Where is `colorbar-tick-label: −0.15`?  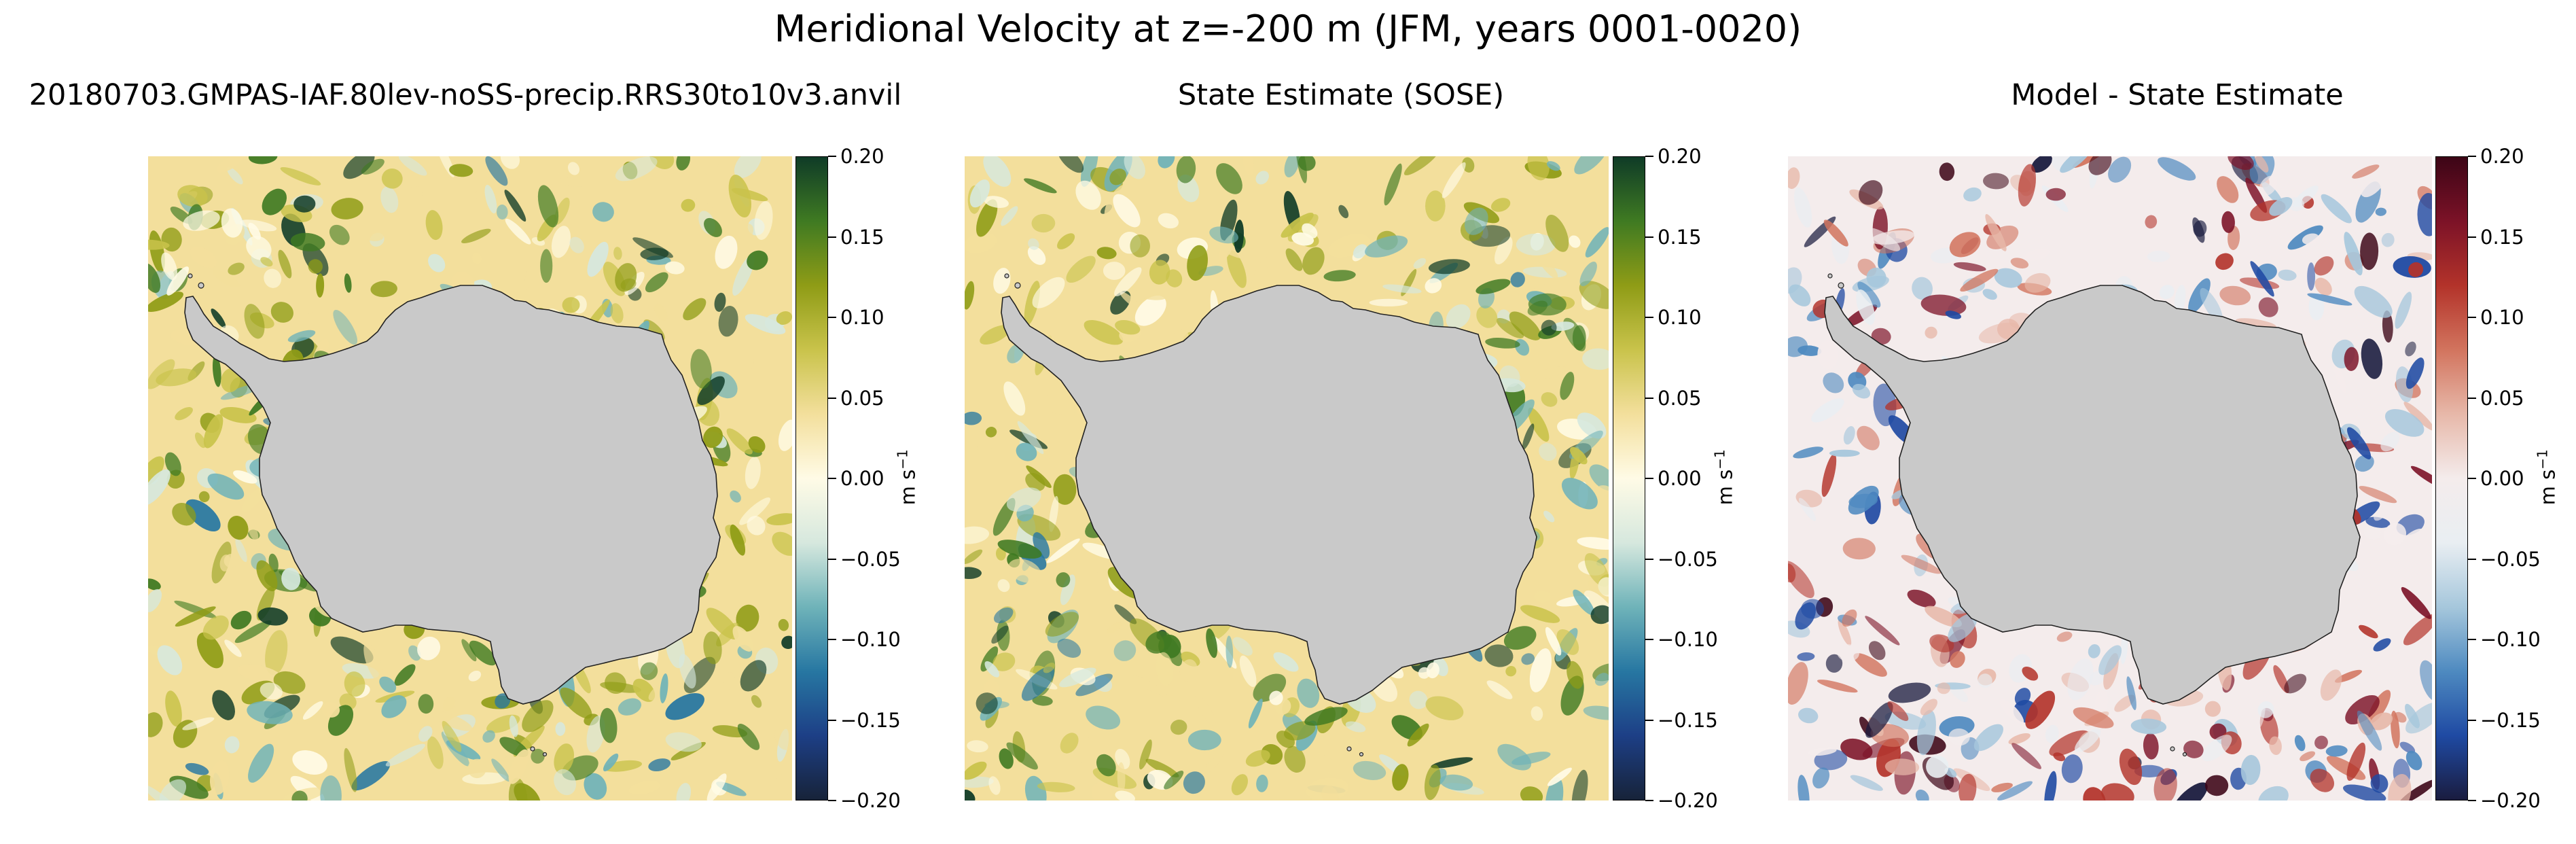 colorbar-tick-label: −0.15 is located at coordinates (2510, 720).